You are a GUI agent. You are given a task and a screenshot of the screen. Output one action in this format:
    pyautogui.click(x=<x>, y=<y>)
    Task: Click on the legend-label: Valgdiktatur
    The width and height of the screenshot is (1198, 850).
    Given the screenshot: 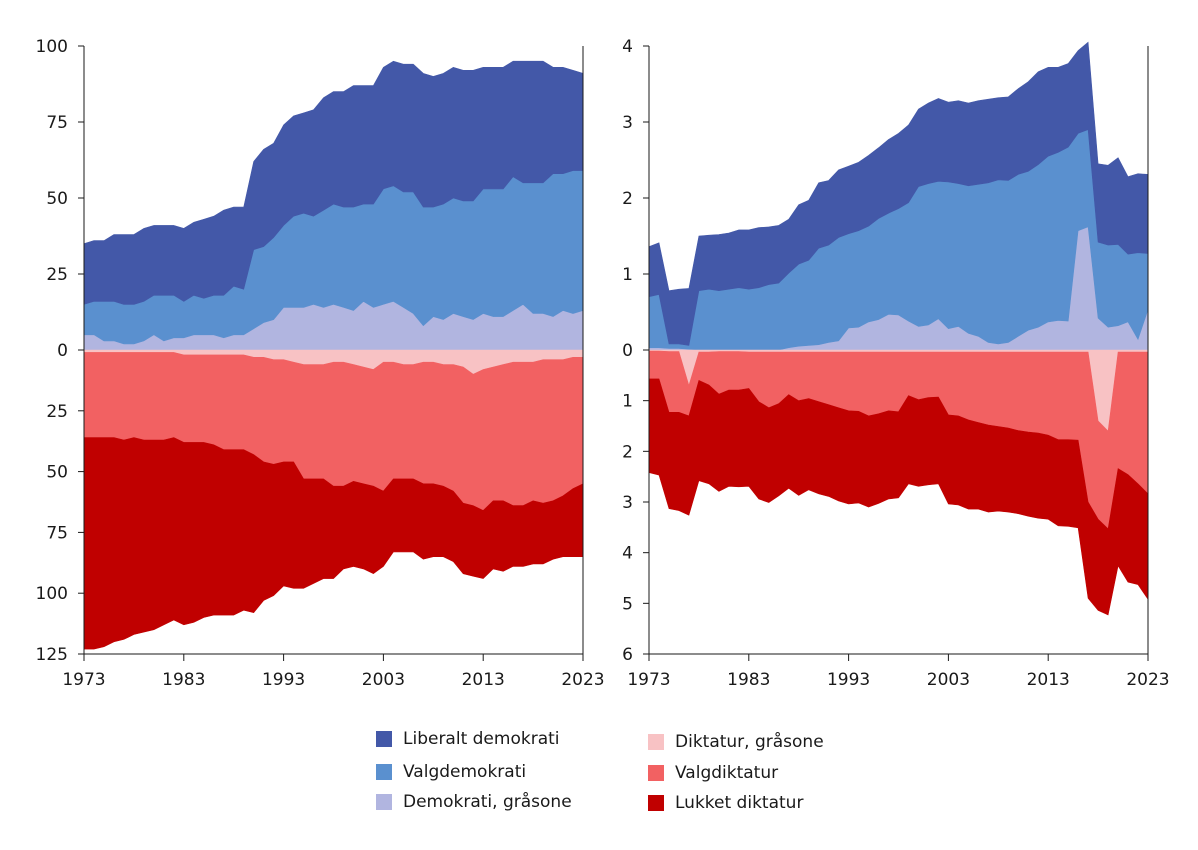 What is the action you would take?
    pyautogui.click(x=727, y=773)
    